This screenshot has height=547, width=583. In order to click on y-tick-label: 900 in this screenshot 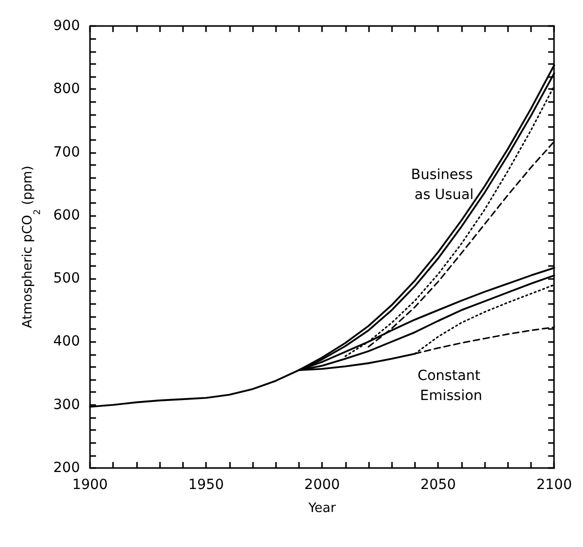, I will do `click(66, 26)`.